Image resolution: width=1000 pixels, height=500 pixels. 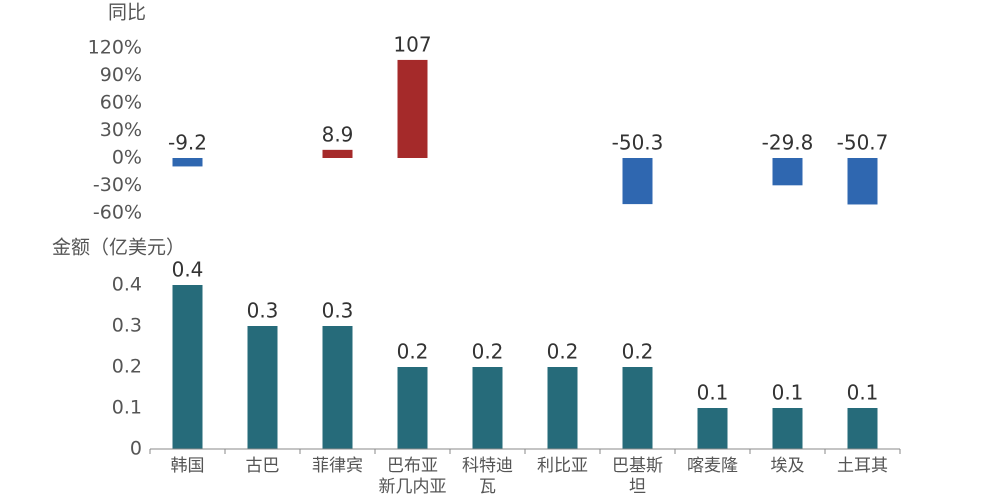 What do you see at coordinates (638, 143) in the screenshot?
I see `value-label: -50.3` at bounding box center [638, 143].